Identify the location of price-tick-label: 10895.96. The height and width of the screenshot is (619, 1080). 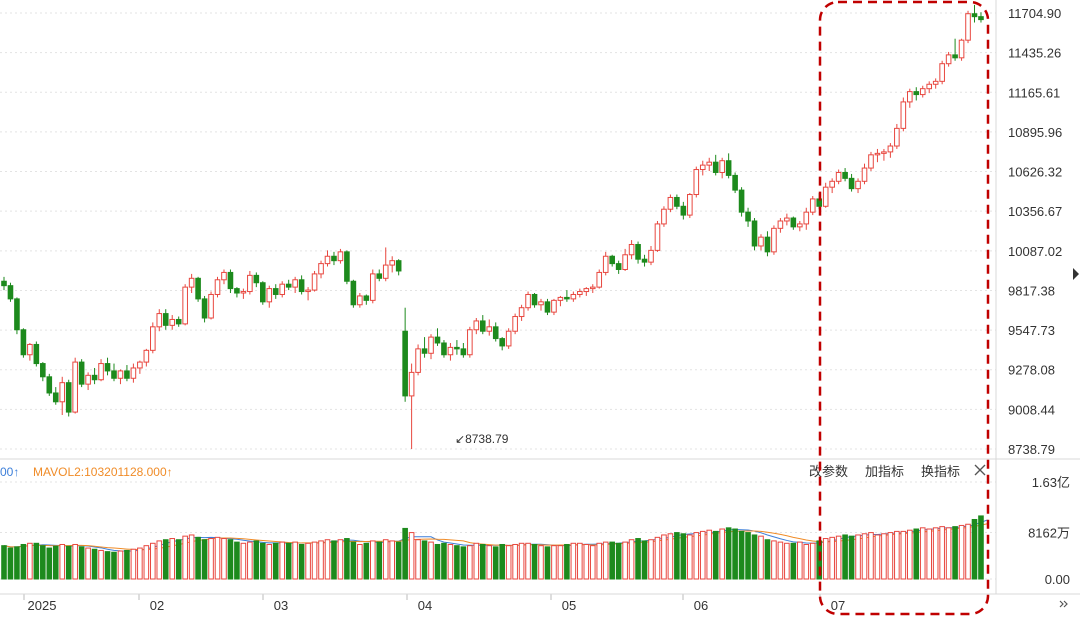
(1035, 132).